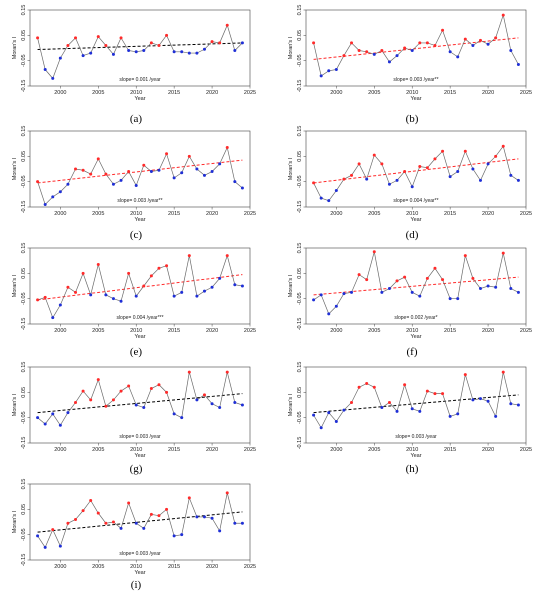  Describe the element at coordinates (412, 352) in the screenshot. I see `panel-label: (f)` at that location.